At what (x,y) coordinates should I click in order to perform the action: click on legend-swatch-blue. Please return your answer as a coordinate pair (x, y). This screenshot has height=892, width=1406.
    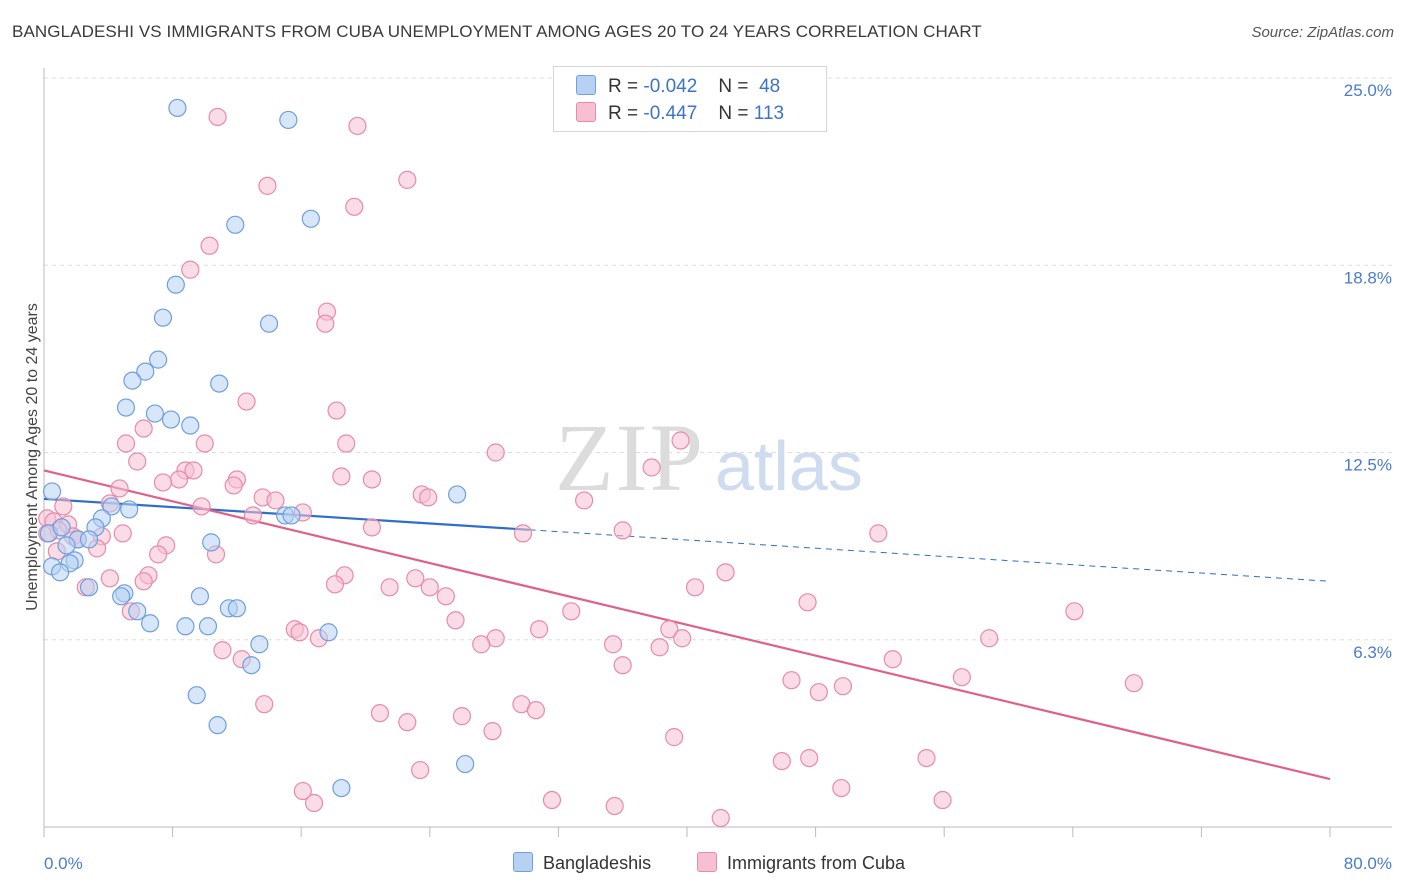
    Looking at the image, I should click on (523, 862).